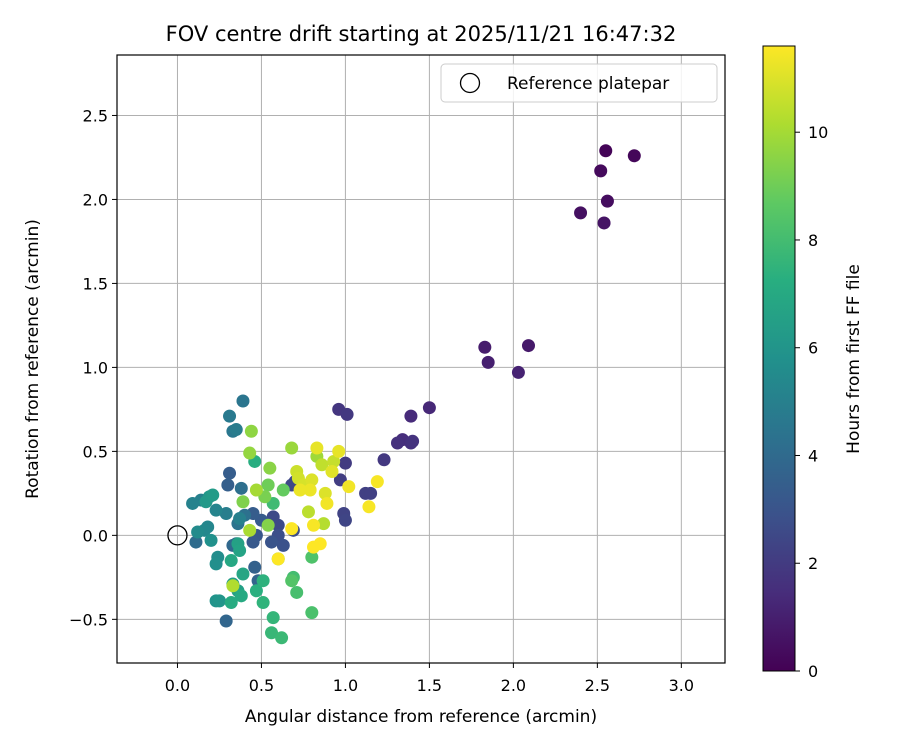 The image size is (900, 750). What do you see at coordinates (421, 717) in the screenshot?
I see `x-axis-label: Angular distance from reference (arcmin)` at bounding box center [421, 717].